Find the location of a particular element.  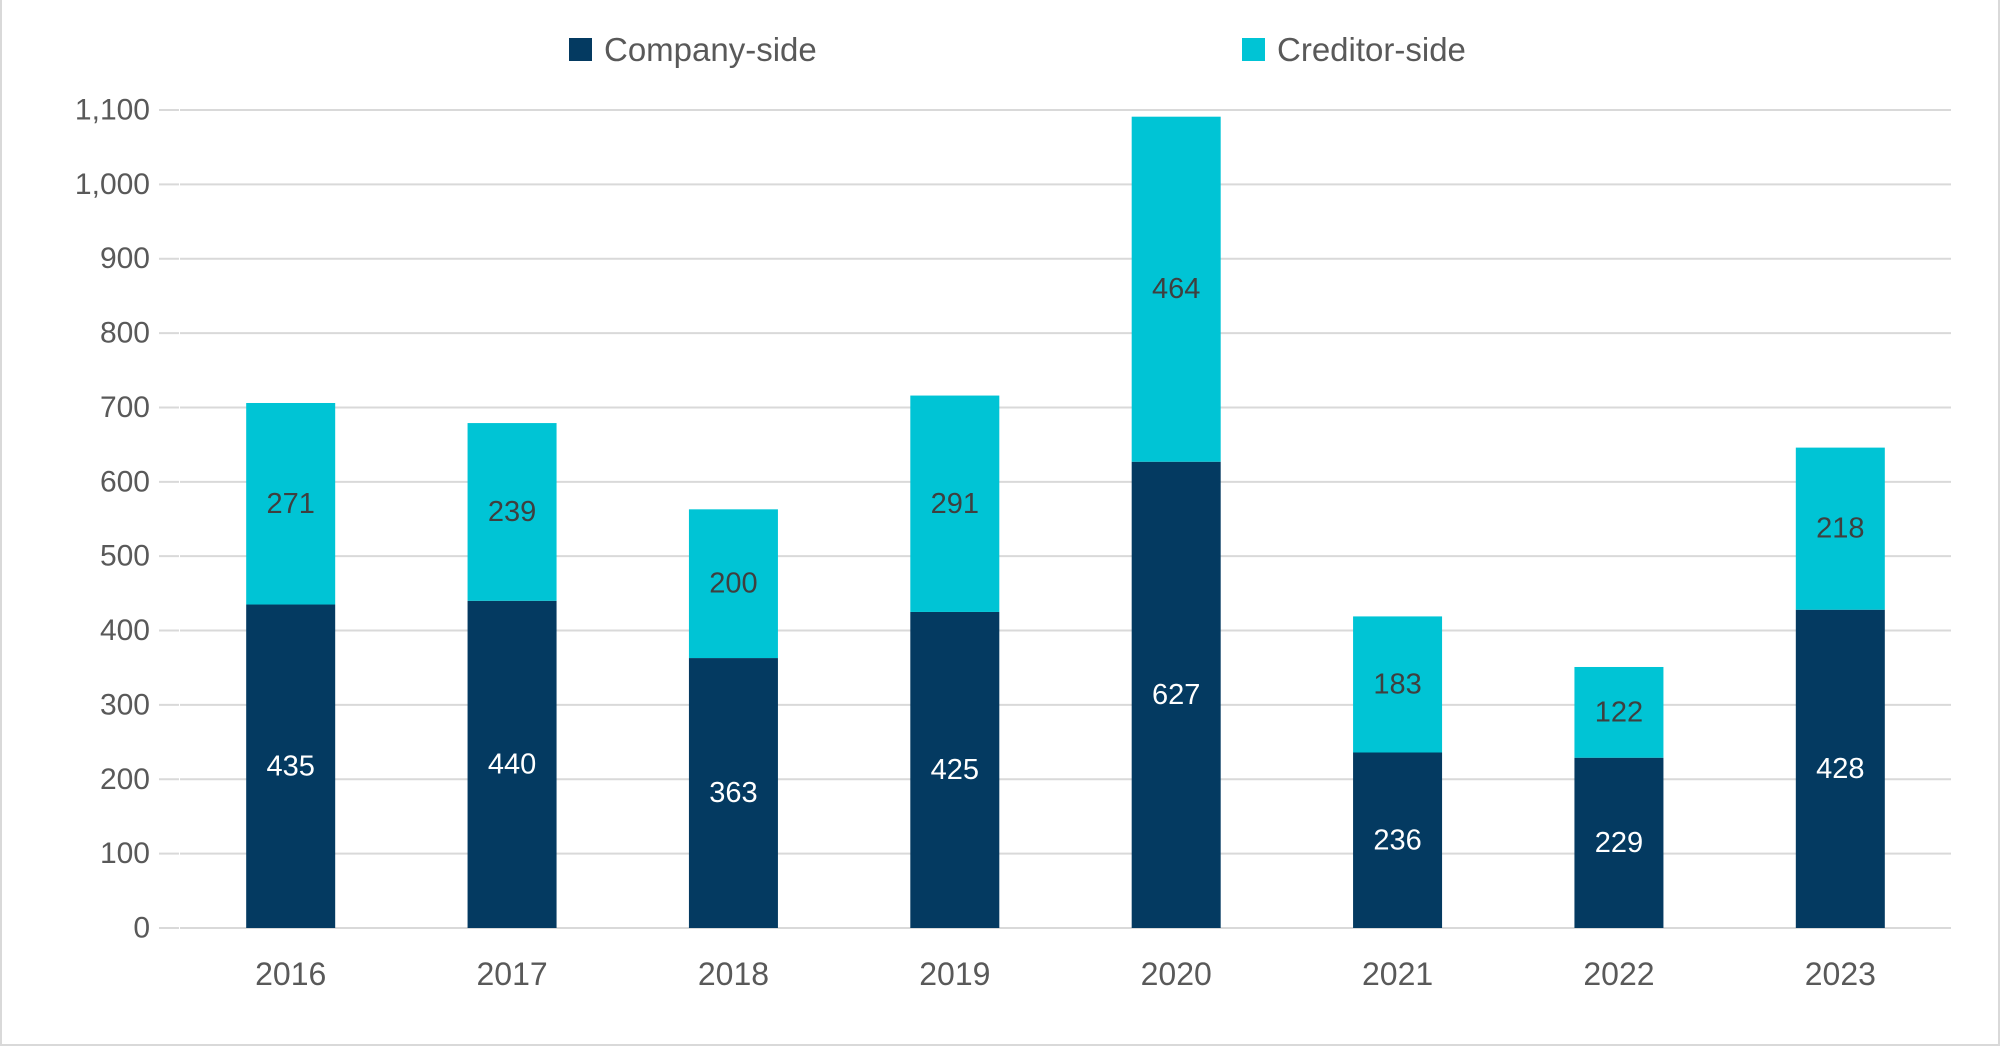

bar-segment-company-side-2019 is located at coordinates (955, 769).